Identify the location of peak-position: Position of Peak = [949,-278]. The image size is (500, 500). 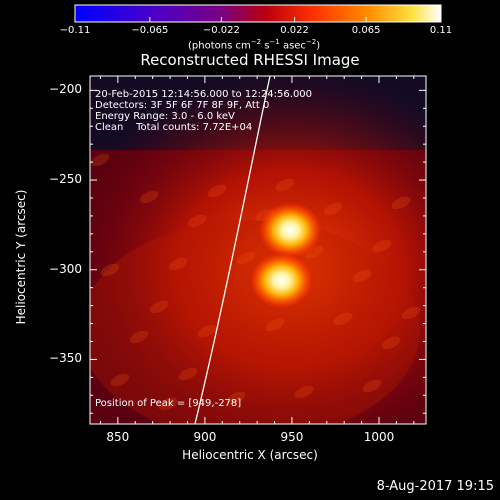
(168, 403).